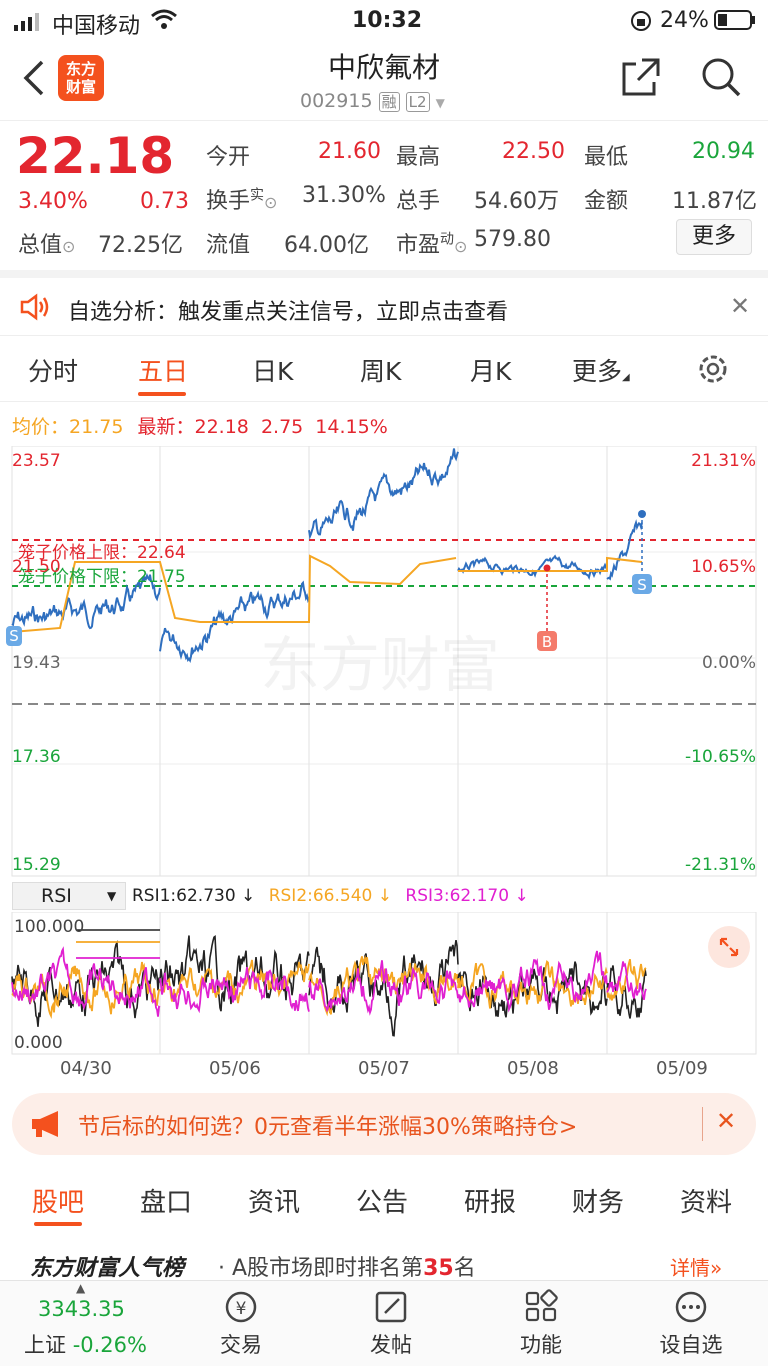  I want to click on latest-label: 最新：, so click(166, 427).